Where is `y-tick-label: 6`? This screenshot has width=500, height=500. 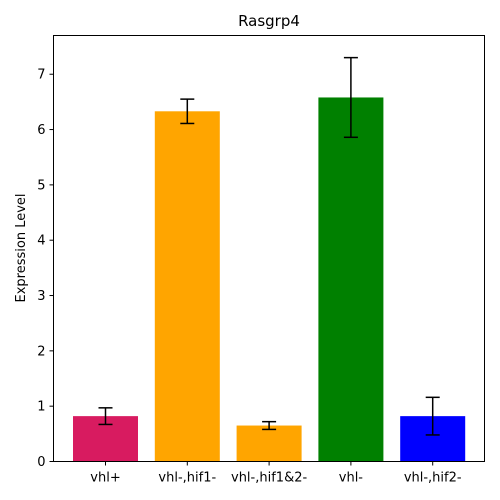 y-tick-label: 6 is located at coordinates (41, 130).